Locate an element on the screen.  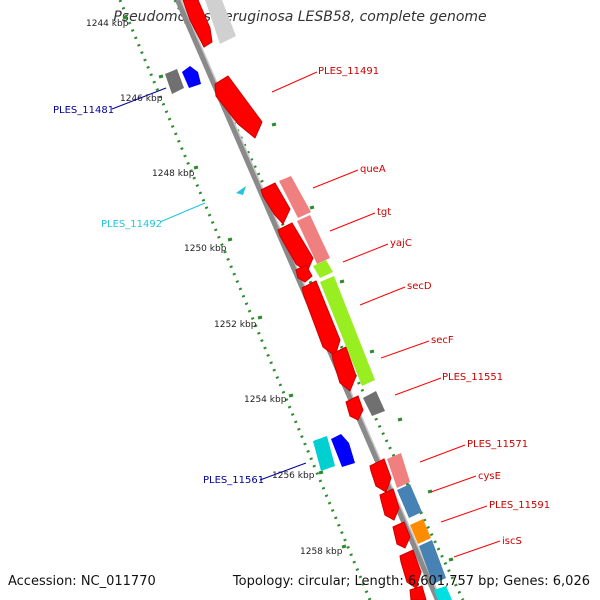
gene-label-secf: secF is located at coordinates (442, 340).